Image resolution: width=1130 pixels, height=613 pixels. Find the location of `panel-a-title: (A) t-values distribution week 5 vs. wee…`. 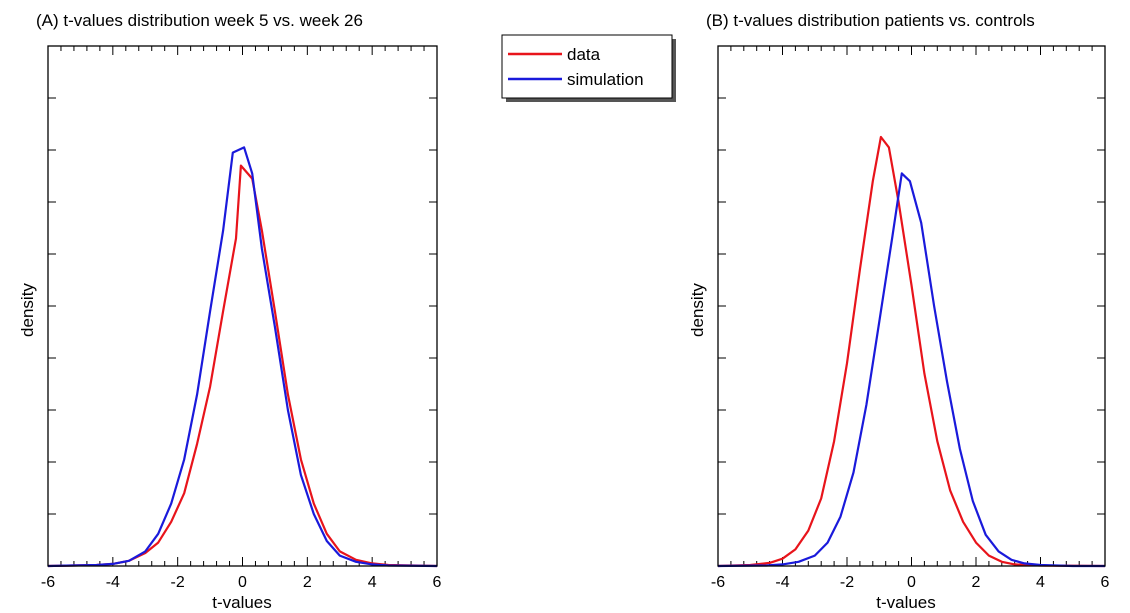

panel-a-title: (A) t-values distribution week 5 vs. wee… is located at coordinates (199, 20).